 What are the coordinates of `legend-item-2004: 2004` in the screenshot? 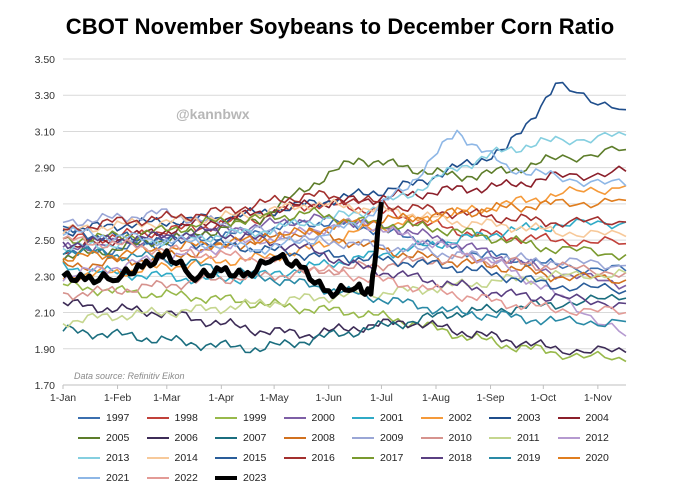 It's located at (583, 418).